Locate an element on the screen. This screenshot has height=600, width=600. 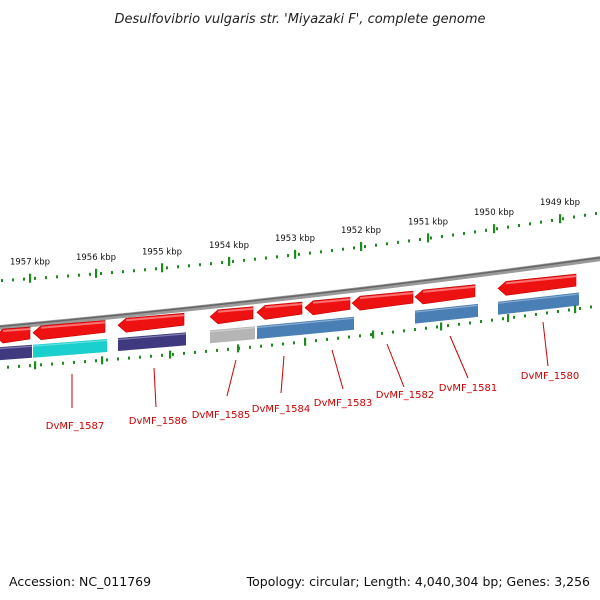
gene-label: DvMF_1583 is located at coordinates (343, 403).